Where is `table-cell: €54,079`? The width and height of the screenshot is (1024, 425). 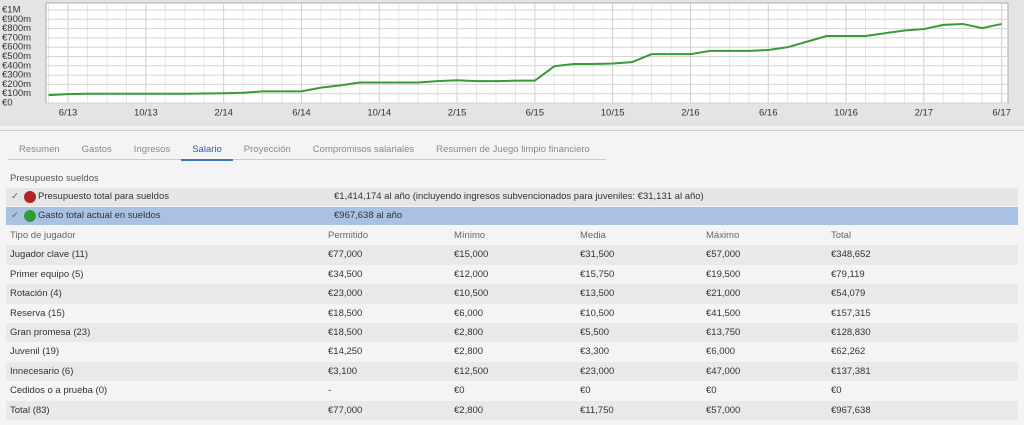
table-cell: €54,079 is located at coordinates (848, 294).